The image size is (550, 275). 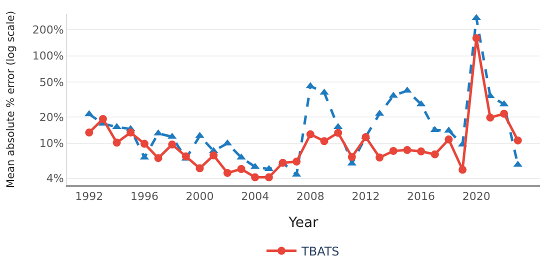 What do you see at coordinates (421, 196) in the screenshot?
I see `x-tick-label: 2016` at bounding box center [421, 196].